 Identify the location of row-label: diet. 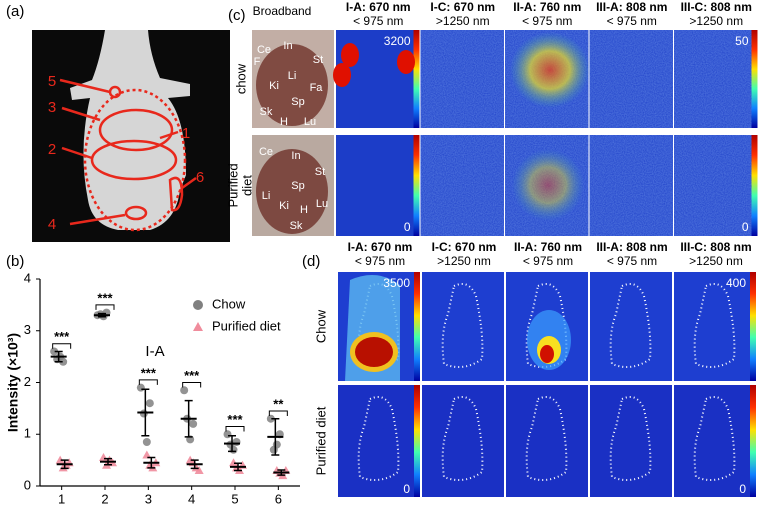
(246, 185).